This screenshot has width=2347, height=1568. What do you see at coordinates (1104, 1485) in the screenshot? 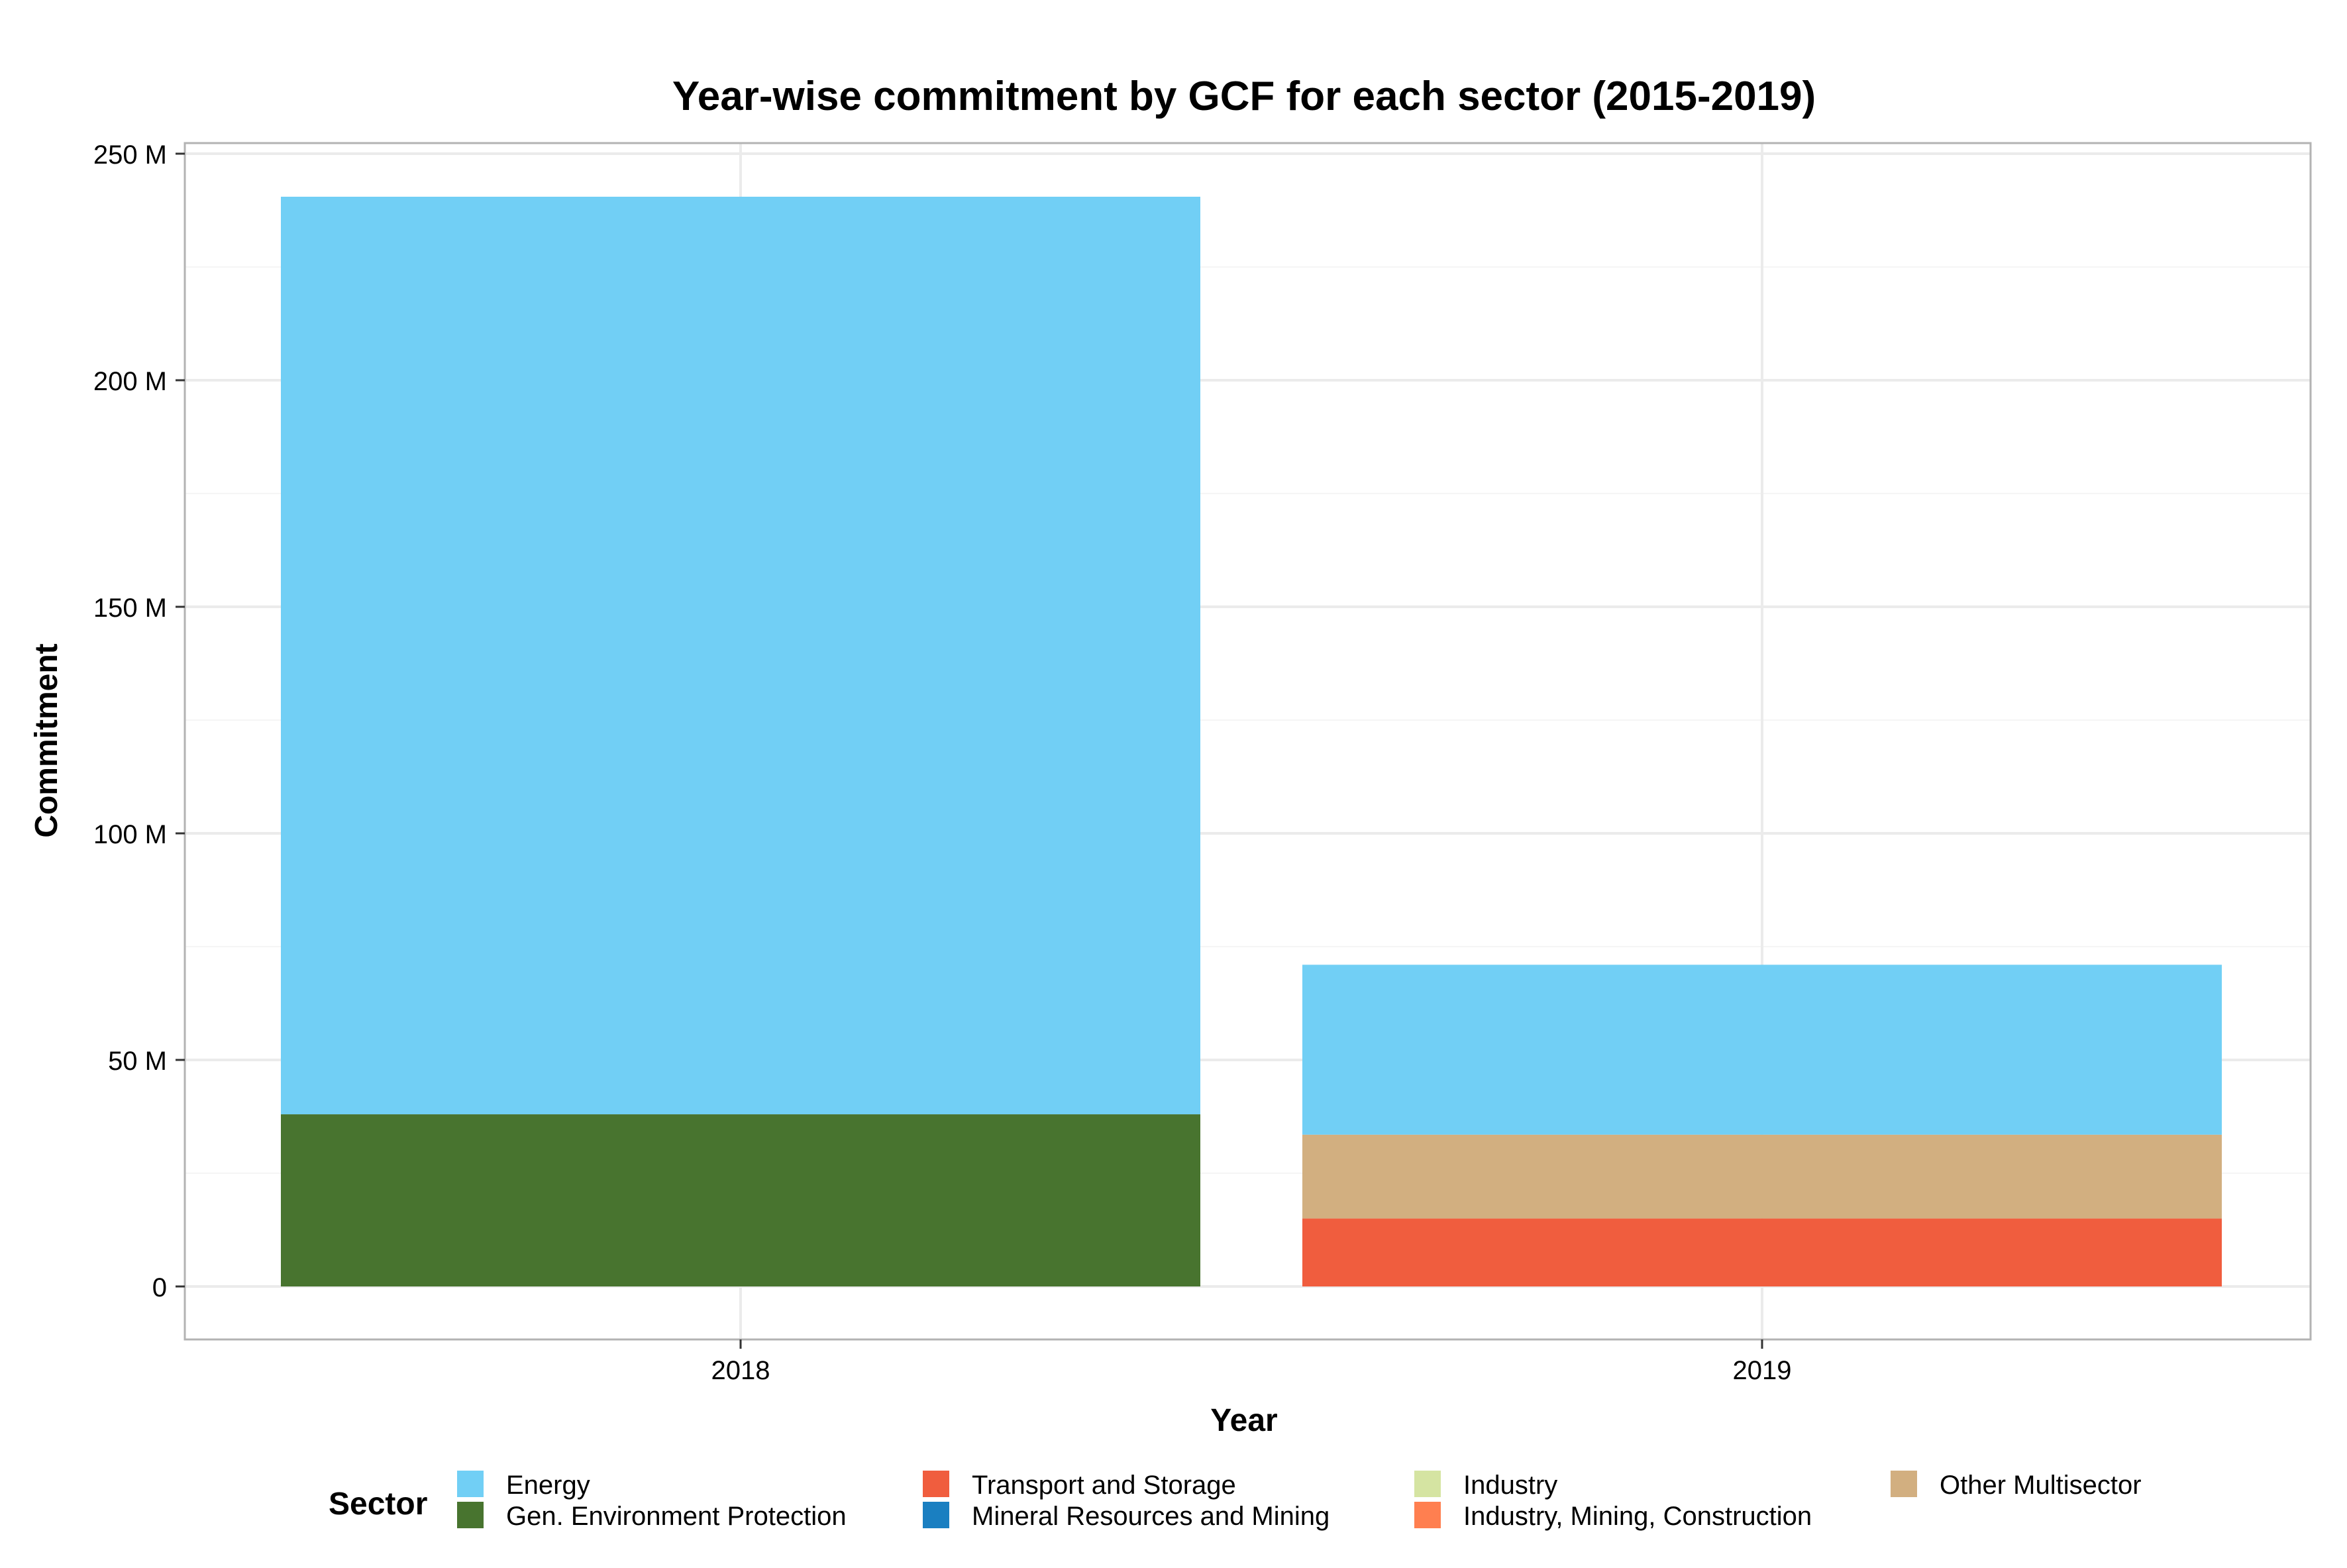
I see `legend-label: Transport and Storage` at bounding box center [1104, 1485].